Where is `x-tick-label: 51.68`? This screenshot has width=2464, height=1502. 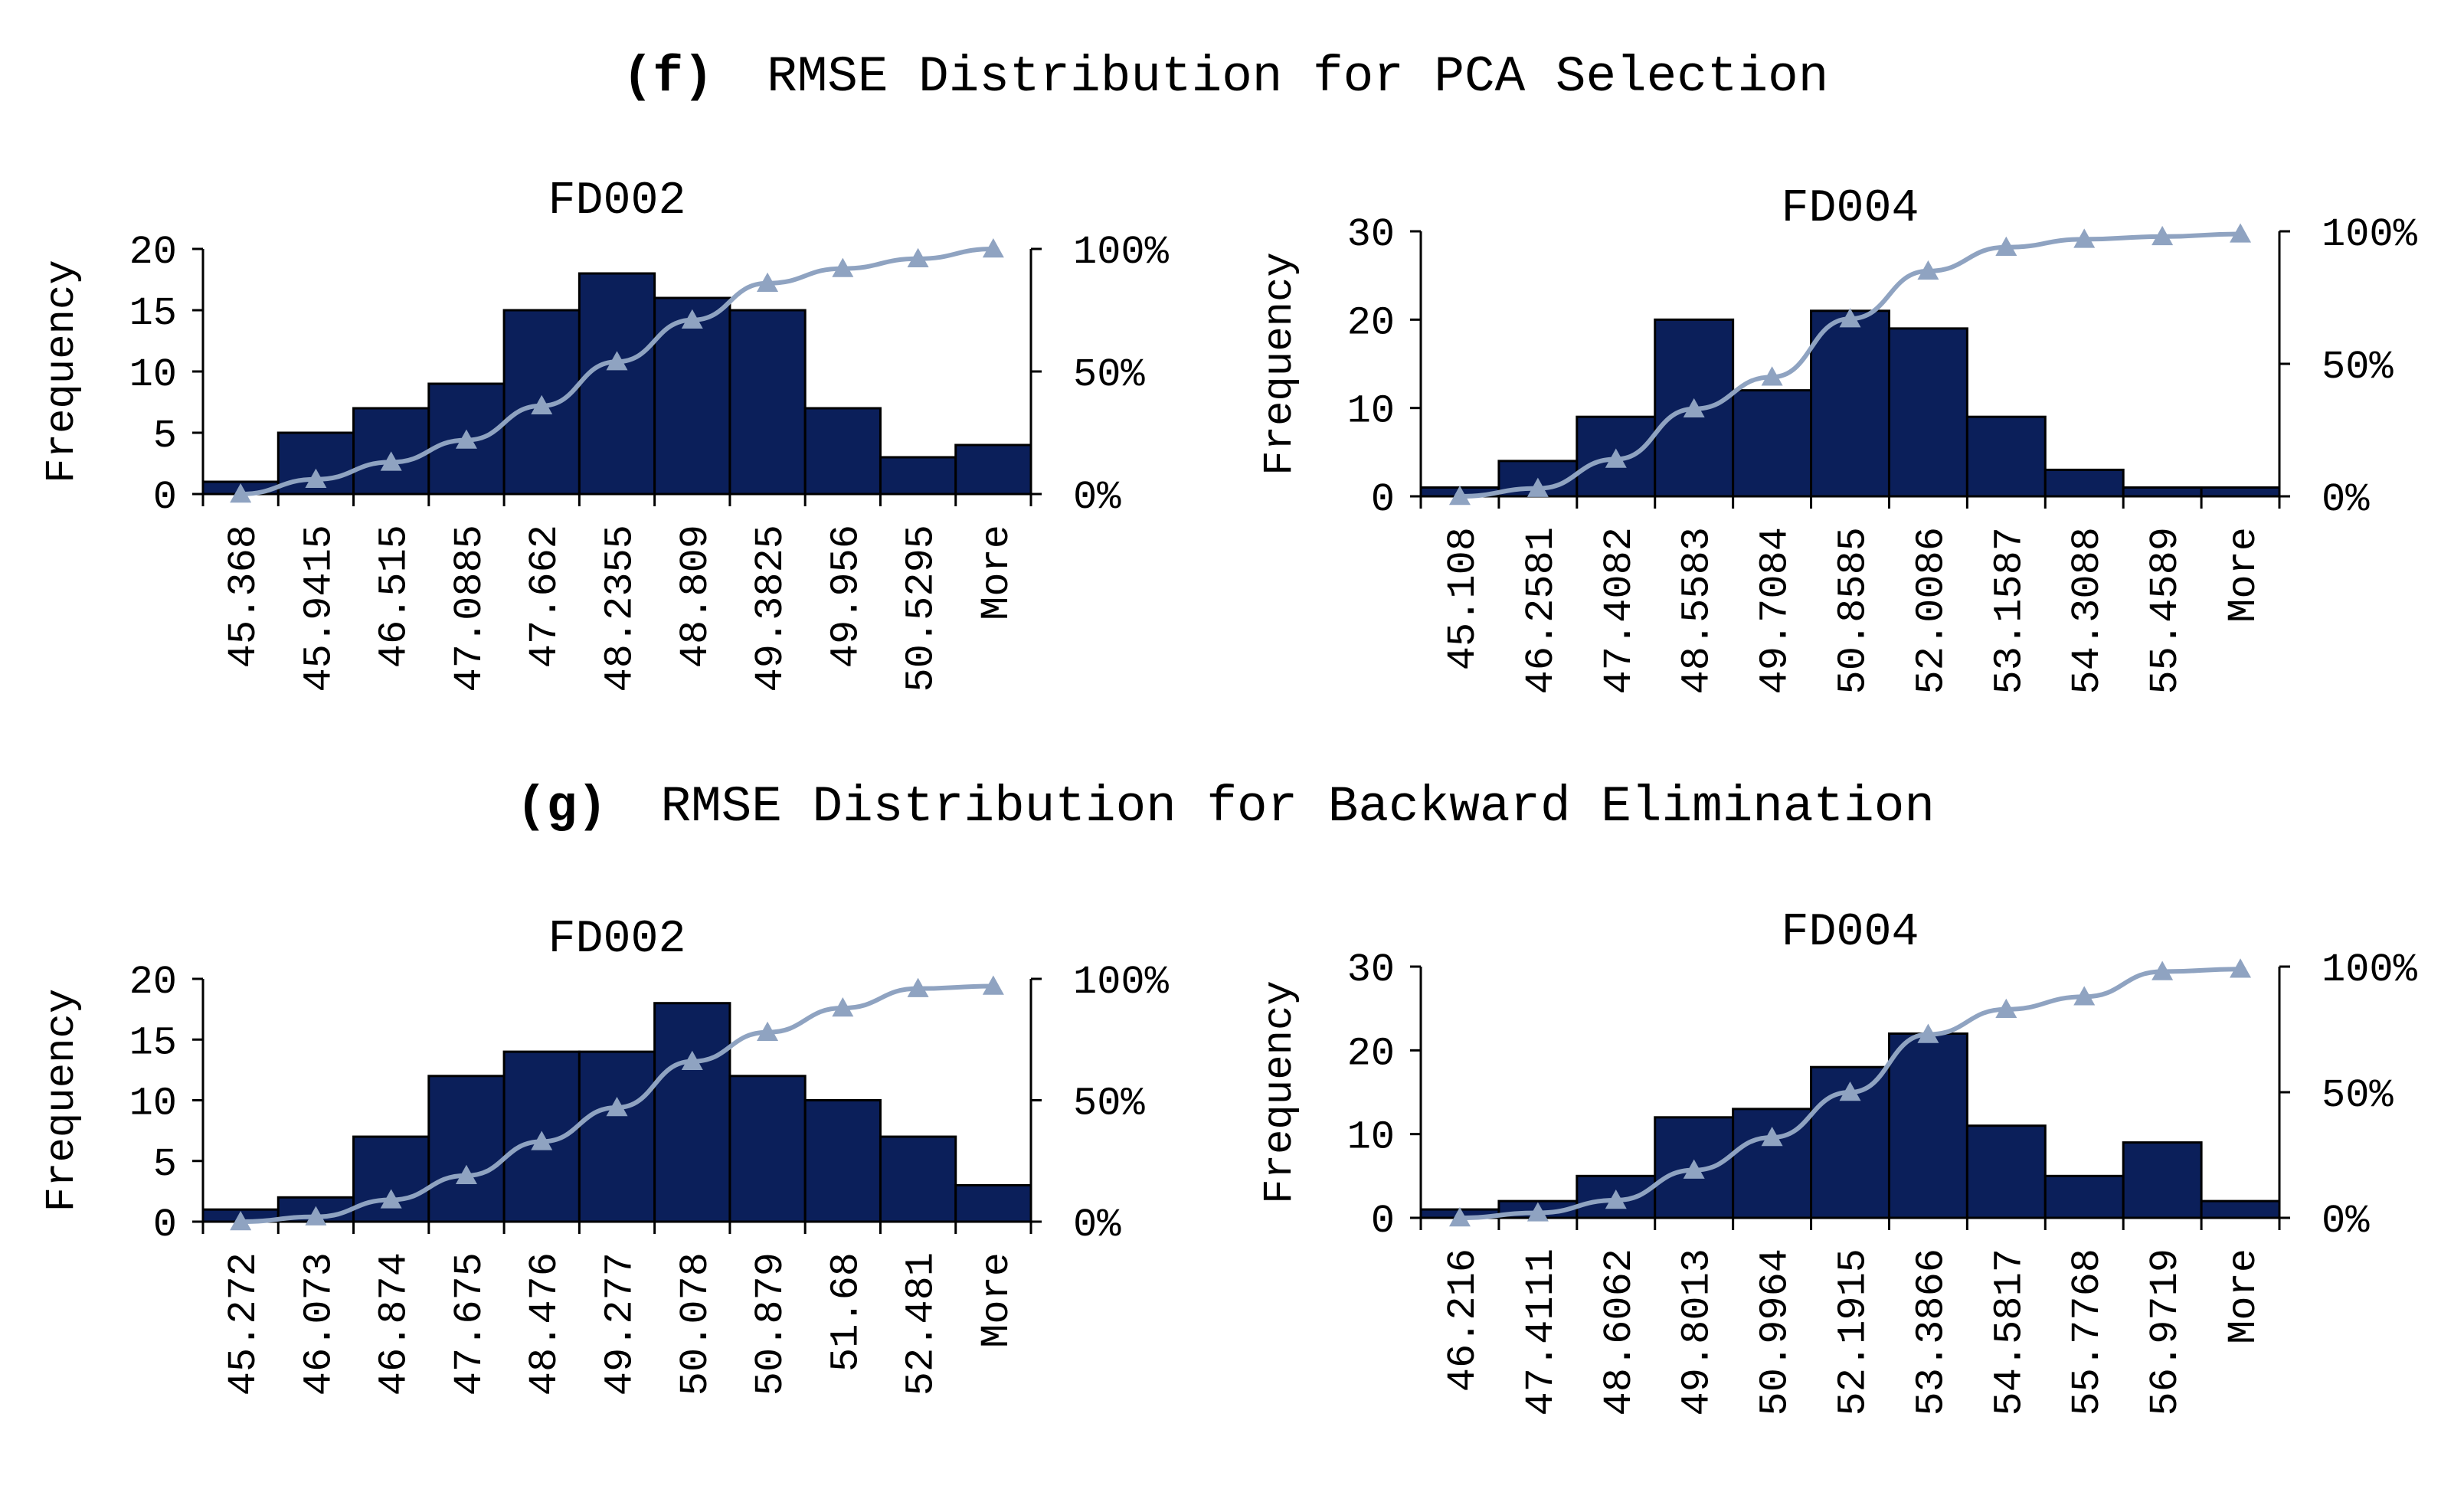
x-tick-label: 51.68 is located at coordinates (846, 1312).